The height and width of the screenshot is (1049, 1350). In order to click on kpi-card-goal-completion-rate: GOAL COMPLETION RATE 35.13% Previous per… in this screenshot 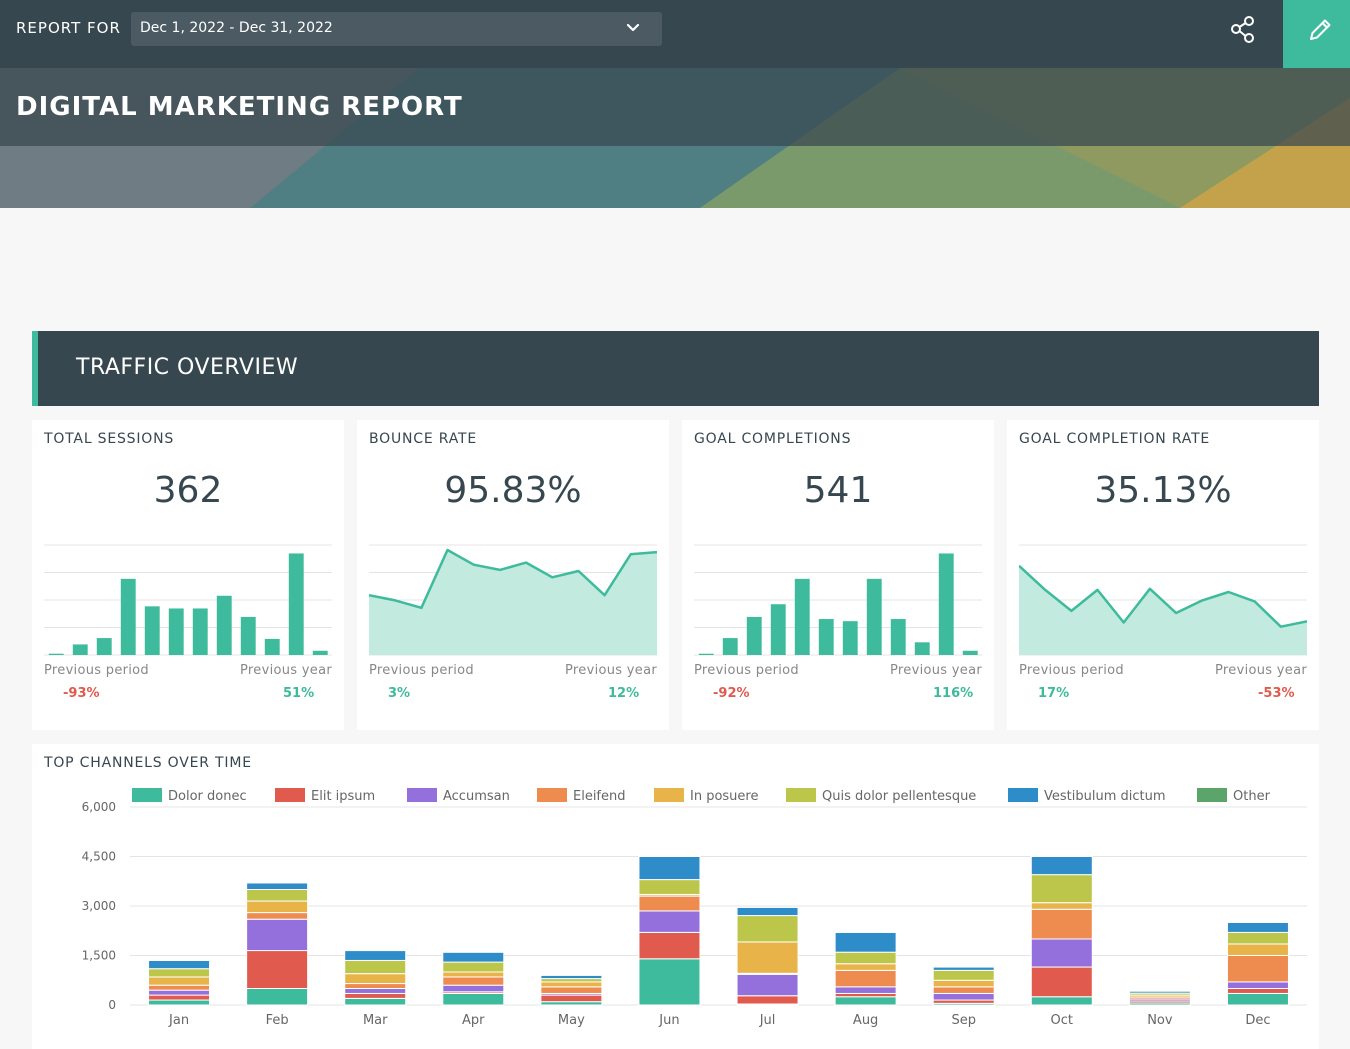, I will do `click(1163, 575)`.